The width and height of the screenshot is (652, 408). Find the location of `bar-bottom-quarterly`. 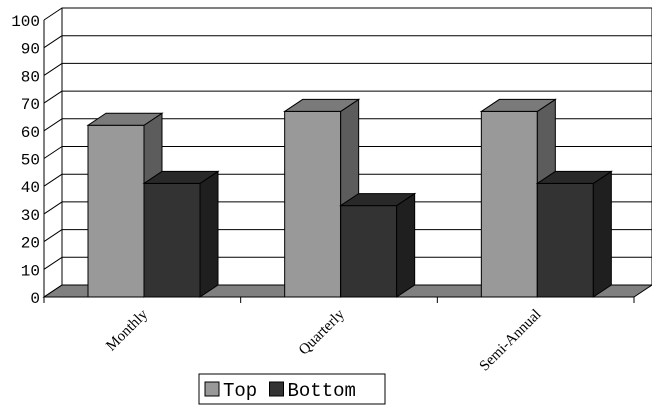

bar-bottom-quarterly is located at coordinates (378, 245).